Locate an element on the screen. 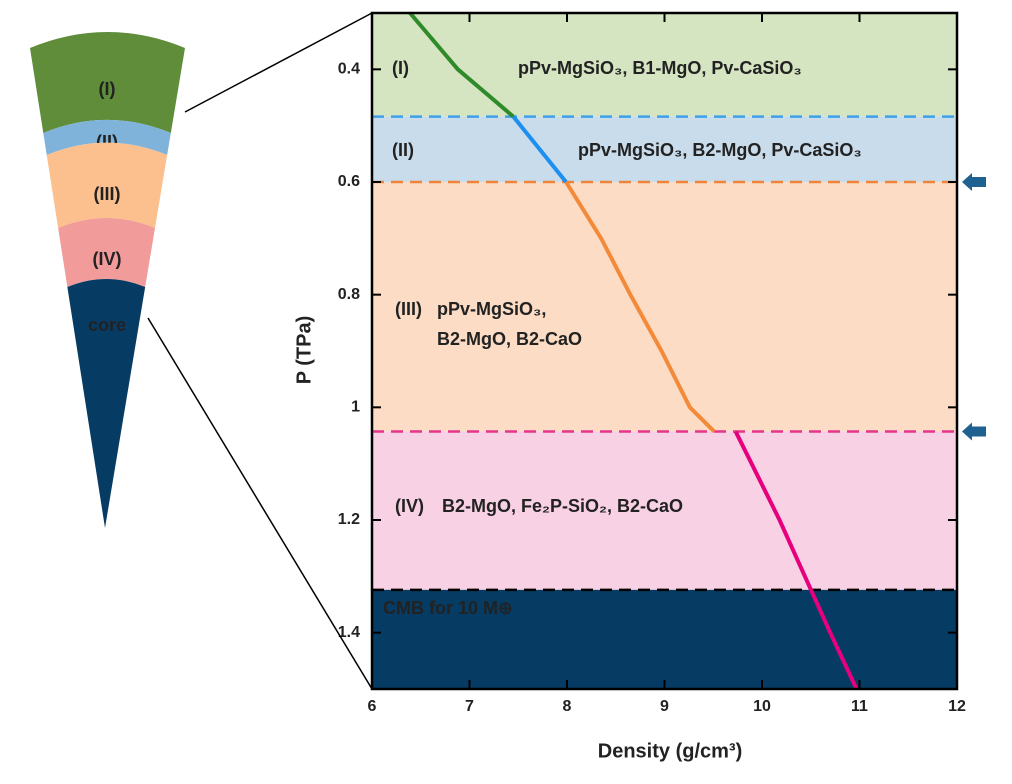 The image size is (1012, 784). x-tick-label: 12 is located at coordinates (957, 706).